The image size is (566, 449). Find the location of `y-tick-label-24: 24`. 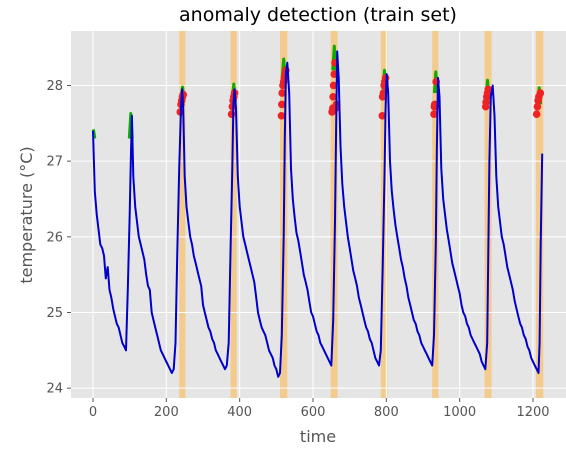

y-tick-label-24: 24 is located at coordinates (54, 389).